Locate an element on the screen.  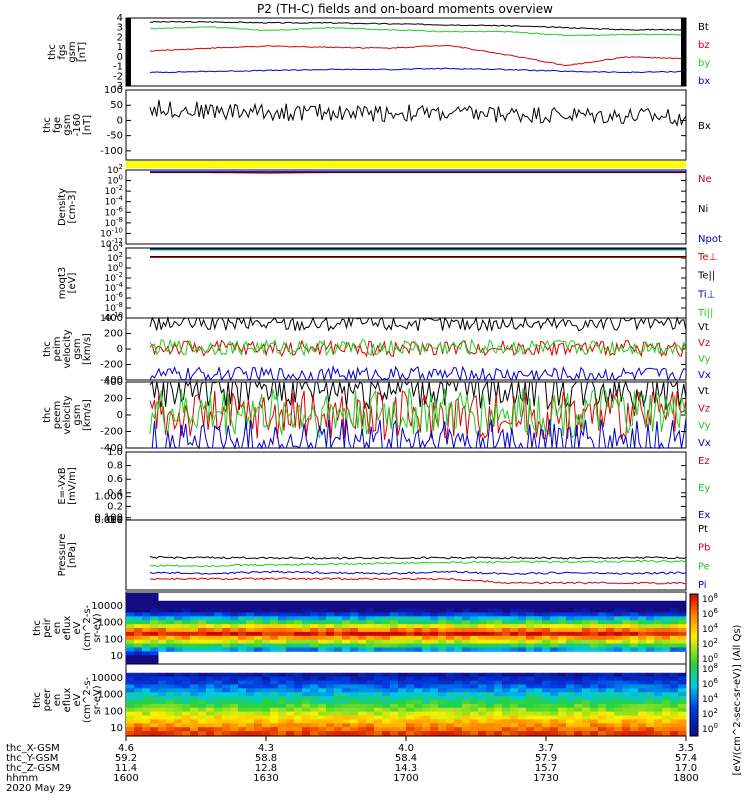
colorbar is located at coordinates (694, 665).